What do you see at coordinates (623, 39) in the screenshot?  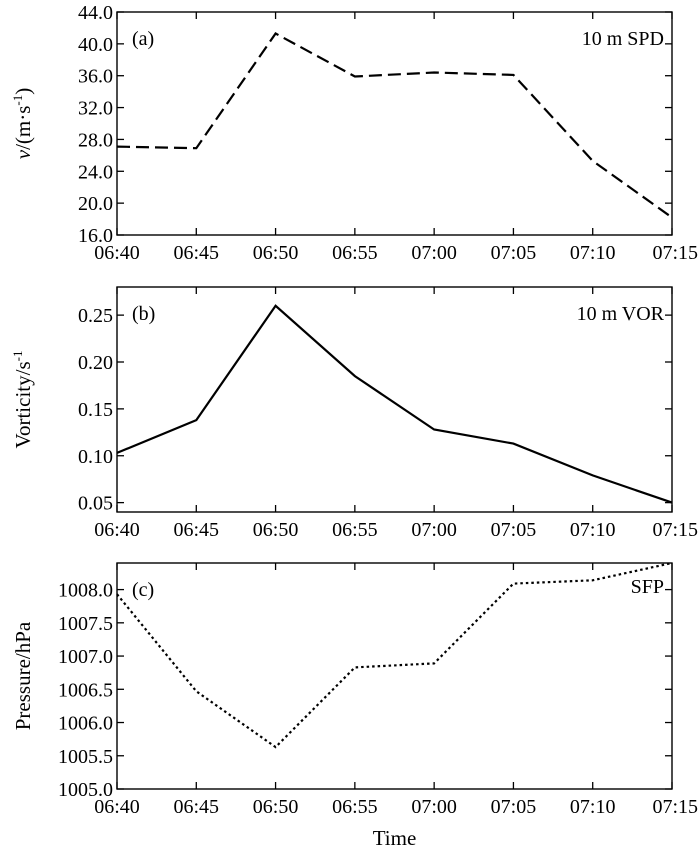 I see `series-name-label: 10 m SPD` at bounding box center [623, 39].